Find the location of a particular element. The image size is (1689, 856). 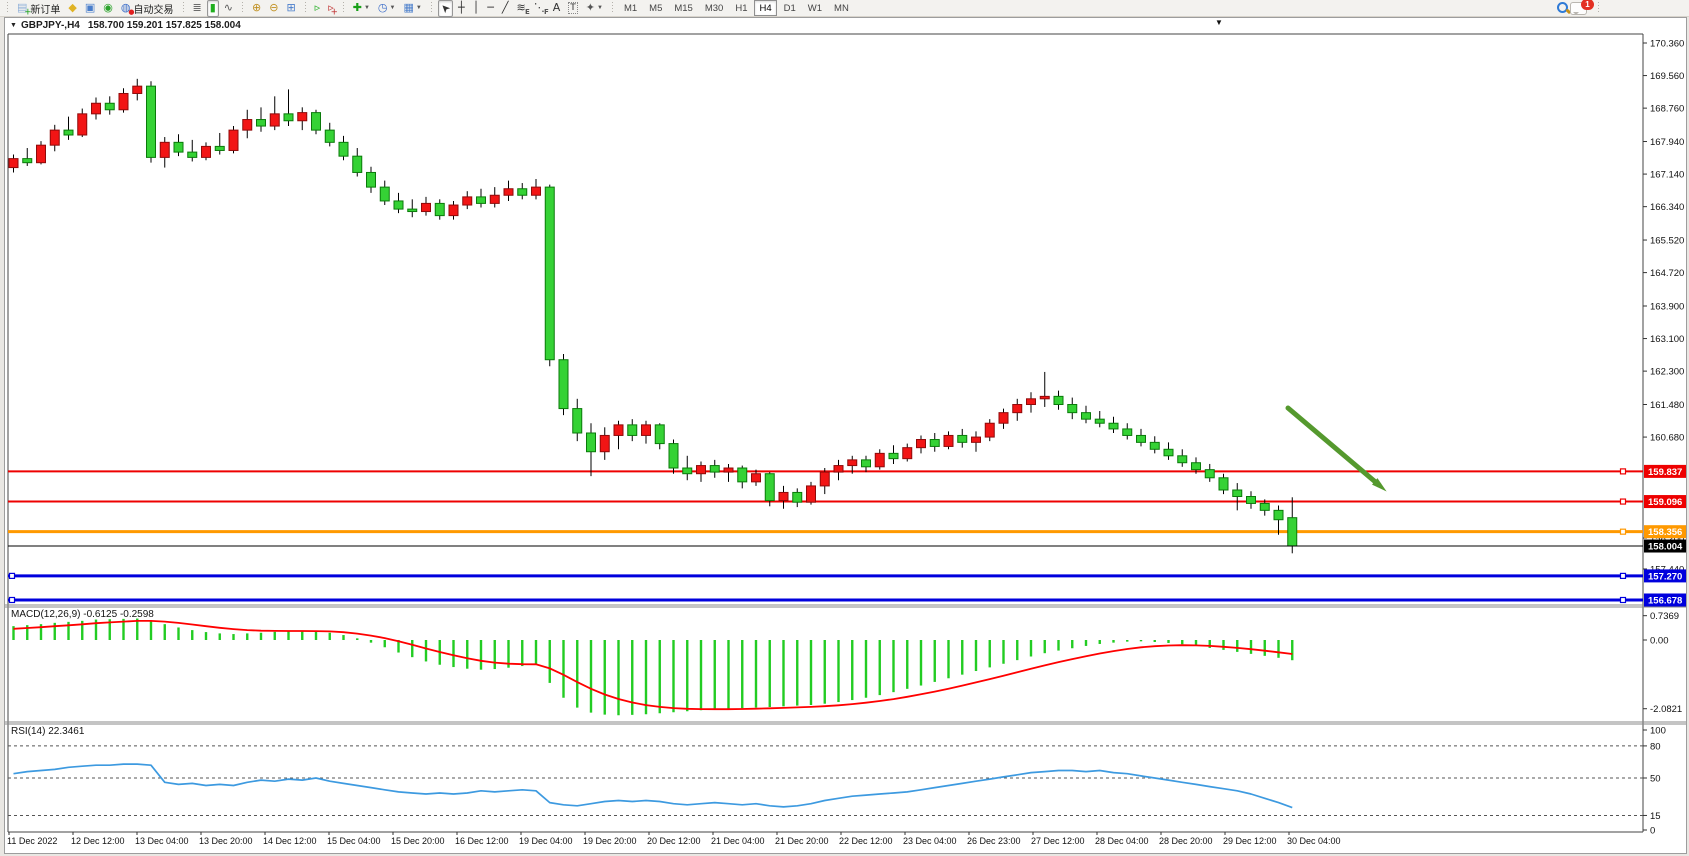

fibonacci-button: ⋱ F is located at coordinates (540, 8).